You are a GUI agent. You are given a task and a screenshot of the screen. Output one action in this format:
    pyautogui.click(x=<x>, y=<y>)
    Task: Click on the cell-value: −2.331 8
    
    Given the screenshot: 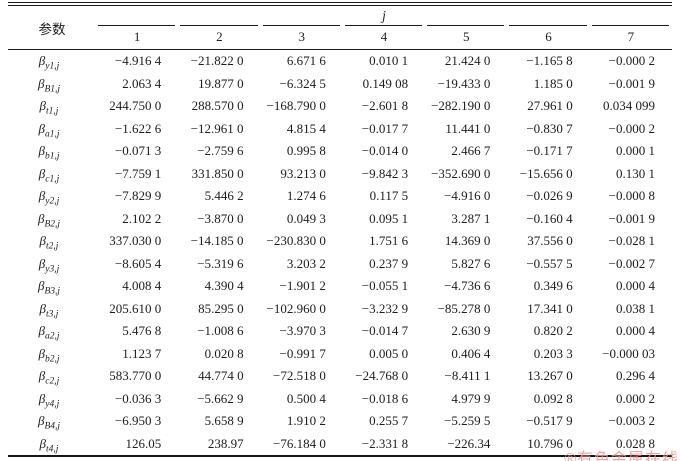 What is the action you would take?
    pyautogui.click(x=385, y=443)
    